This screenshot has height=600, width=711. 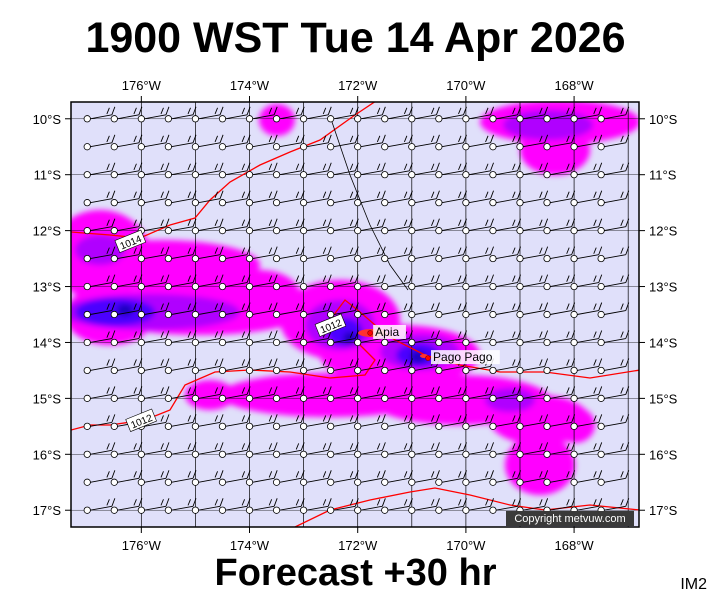 I want to click on copyright-text: Copyright metvuw.com, so click(x=569, y=519).